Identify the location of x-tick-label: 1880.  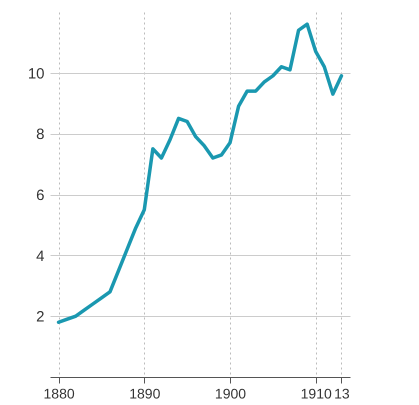
(59, 394).